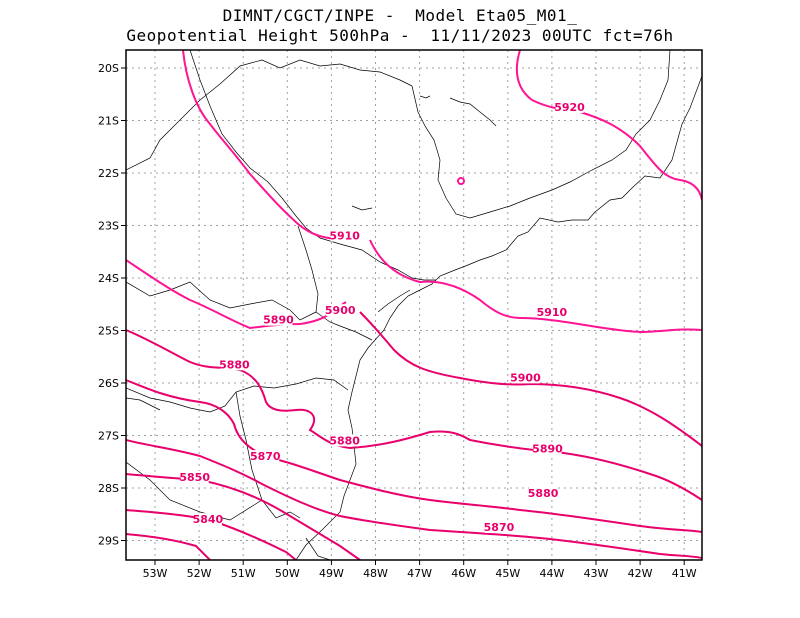 The width and height of the screenshot is (800, 618). What do you see at coordinates (287, 573) in the screenshot?
I see `lon-tick-label: 50W` at bounding box center [287, 573].